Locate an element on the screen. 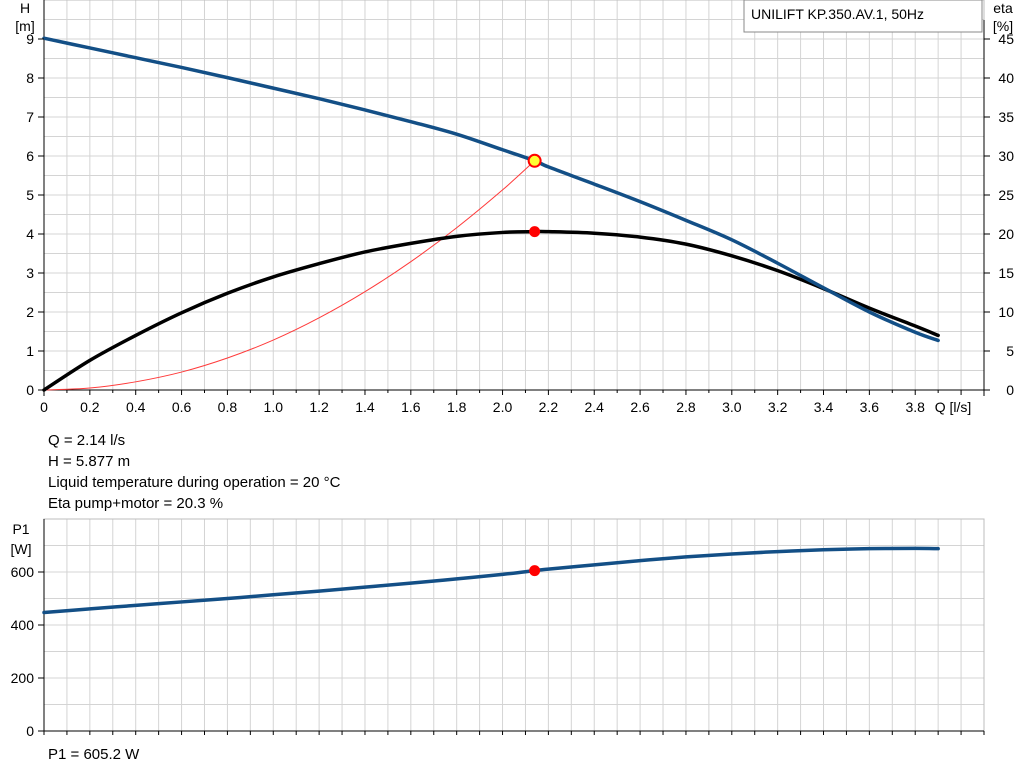 The width and height of the screenshot is (1024, 781). x-tick-label: 1.4 is located at coordinates (365, 407).